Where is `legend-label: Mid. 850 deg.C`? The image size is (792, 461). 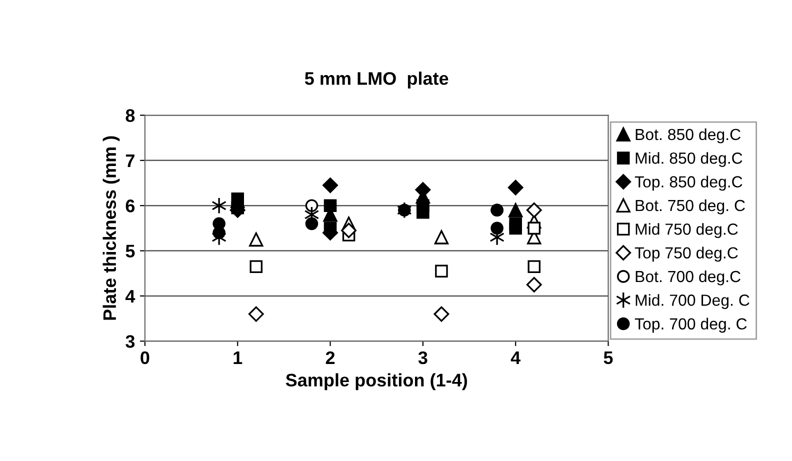 legend-label: Mid. 850 deg.C is located at coordinates (689, 159).